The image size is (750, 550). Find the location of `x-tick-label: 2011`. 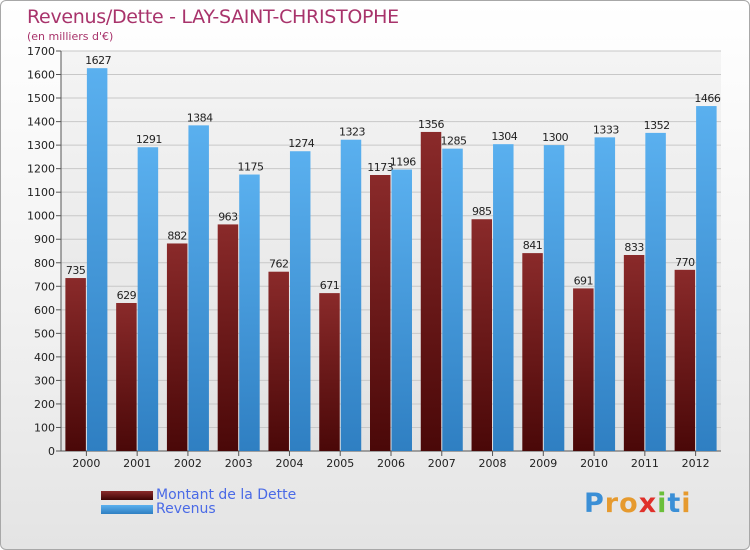

x-tick-label: 2011 is located at coordinates (645, 463).